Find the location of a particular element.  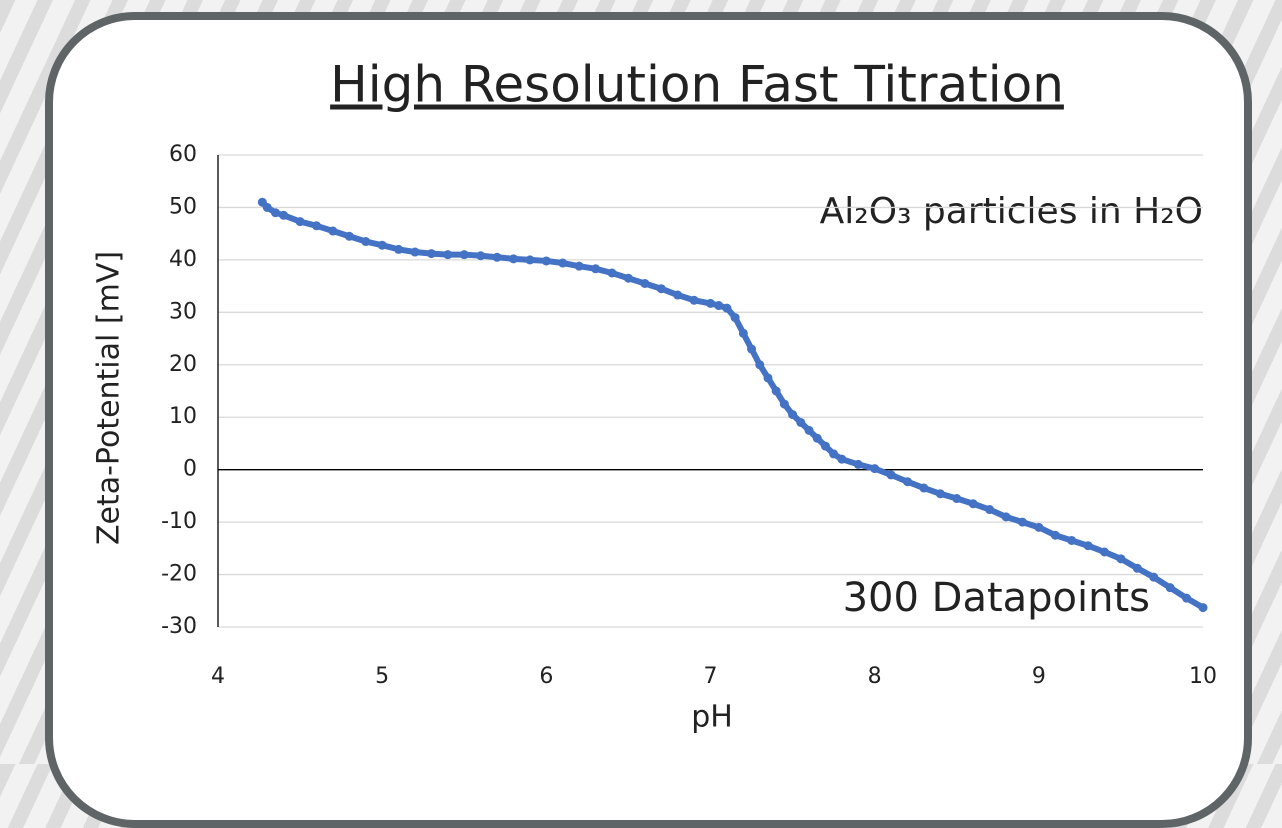

x-tick-label: 8 is located at coordinates (875, 676).